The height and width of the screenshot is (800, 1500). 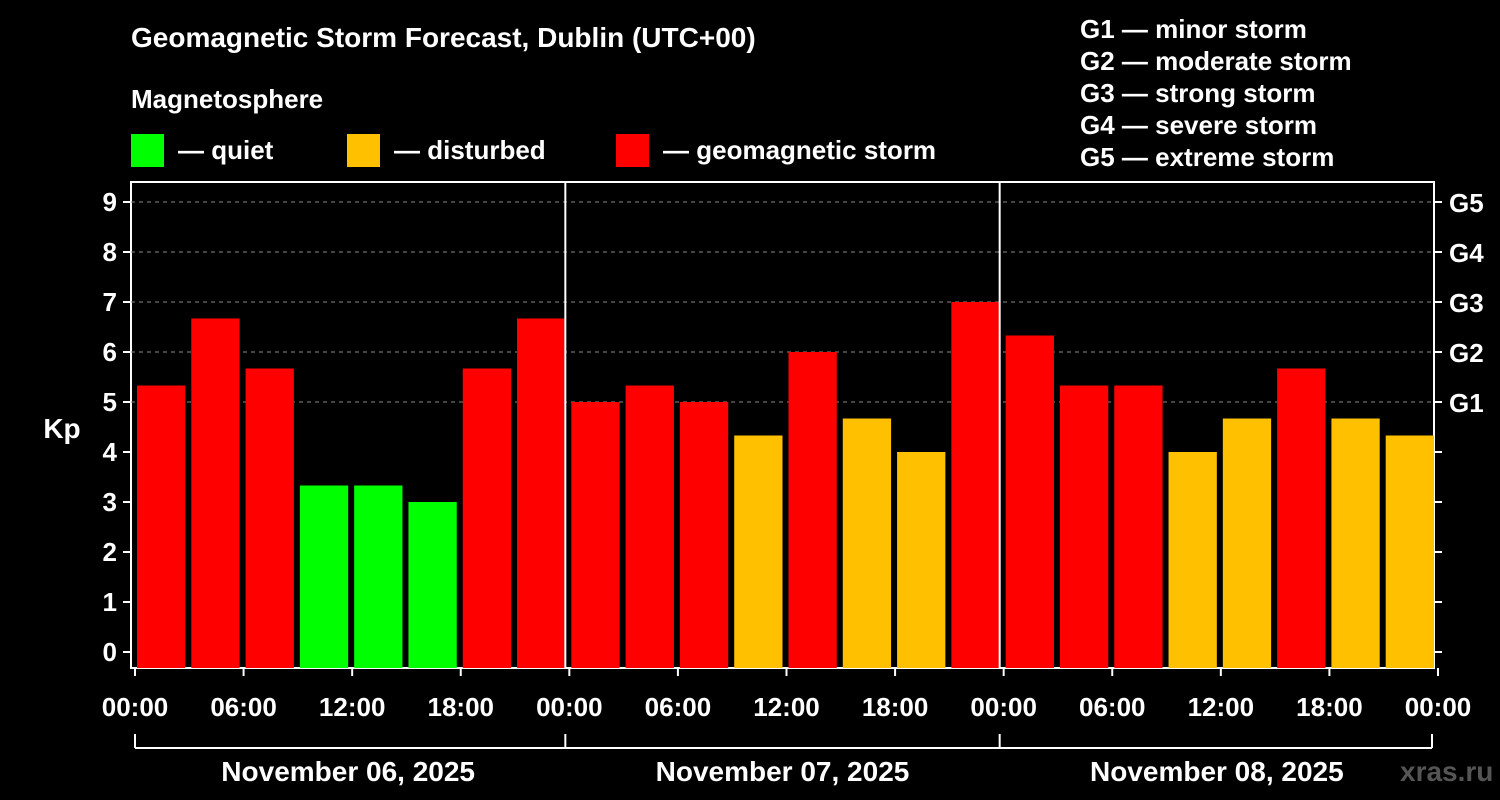 What do you see at coordinates (110, 252) in the screenshot?
I see `y-tick-label-8: 8` at bounding box center [110, 252].